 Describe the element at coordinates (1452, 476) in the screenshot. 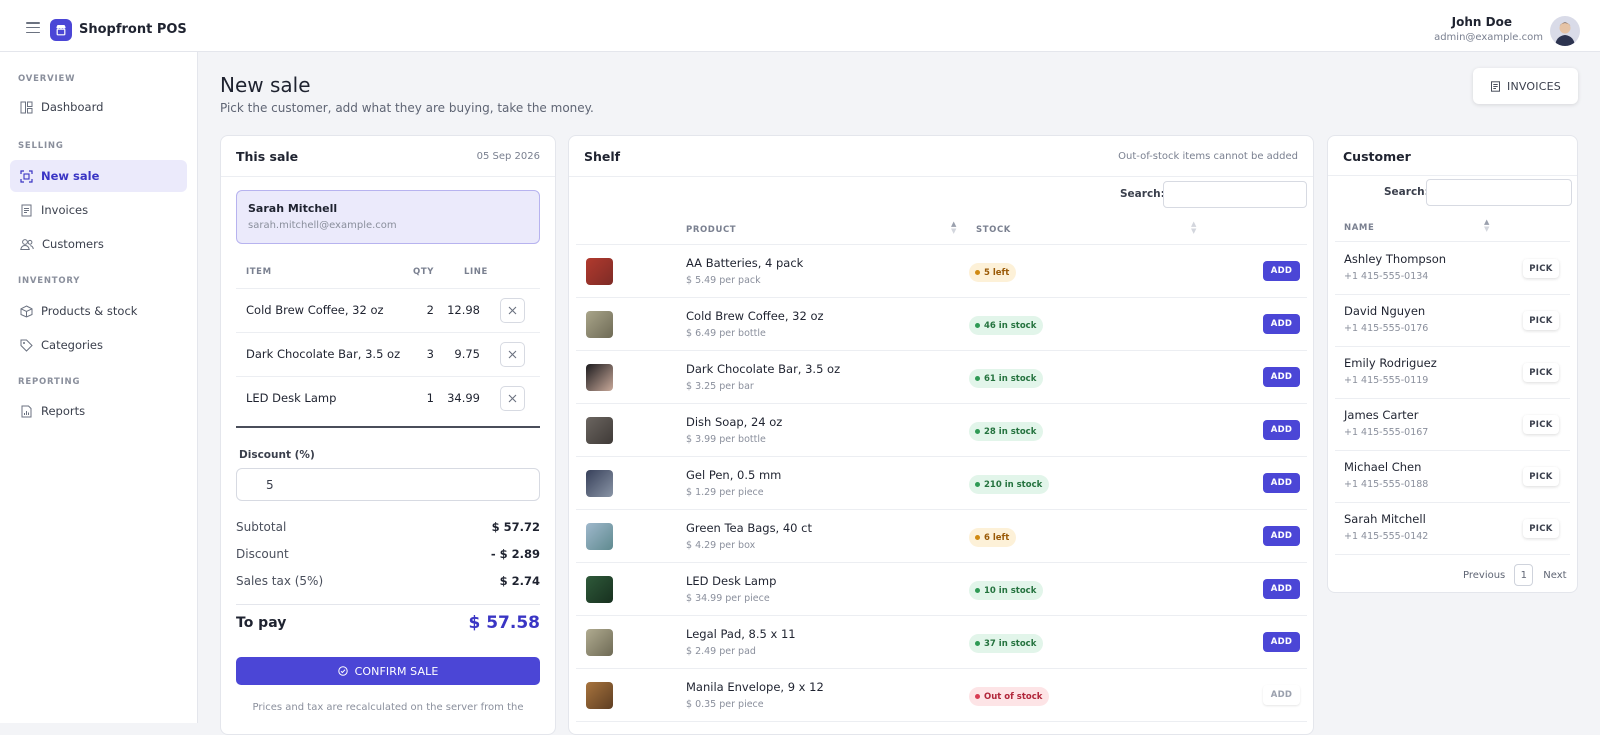

I see `customer-row: Michael Chen +1 415-555-0188 PICK` at that location.